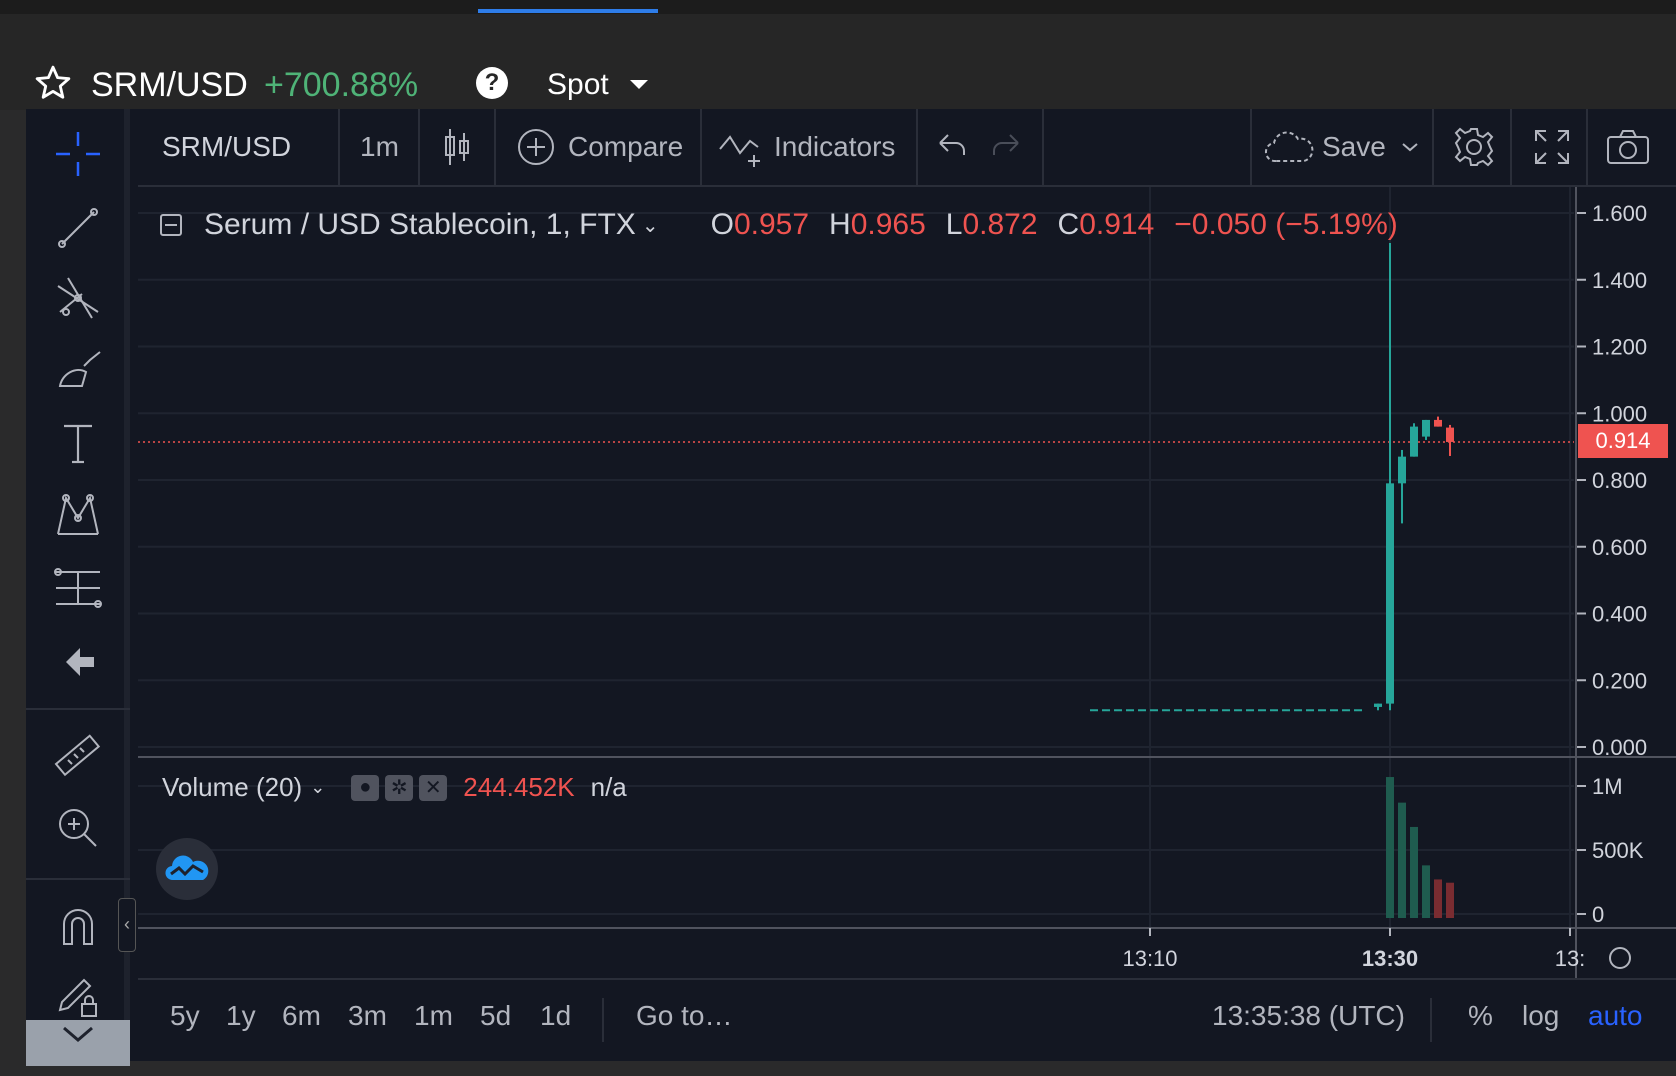 This screenshot has height=1076, width=1676. I want to click on save-options-button, so click(1410, 147).